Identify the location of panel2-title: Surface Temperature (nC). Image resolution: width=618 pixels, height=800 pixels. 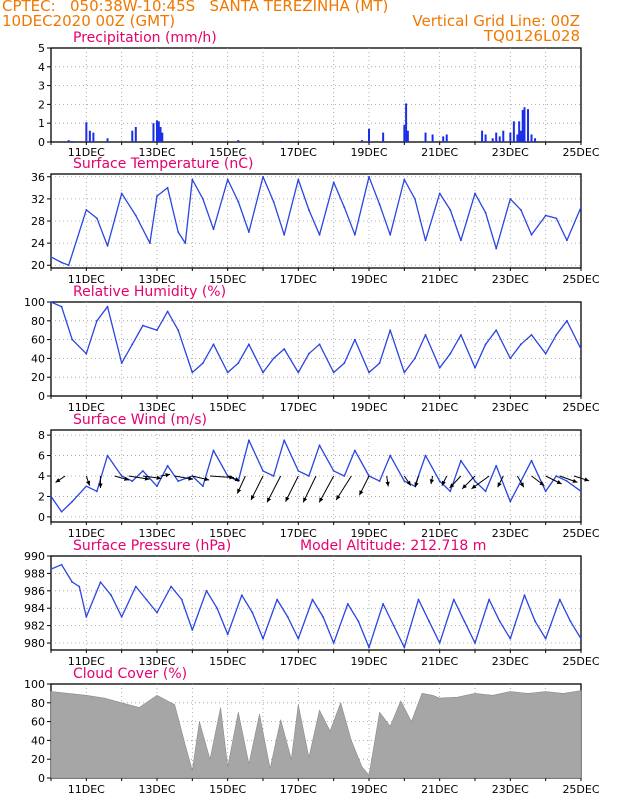
(163, 164).